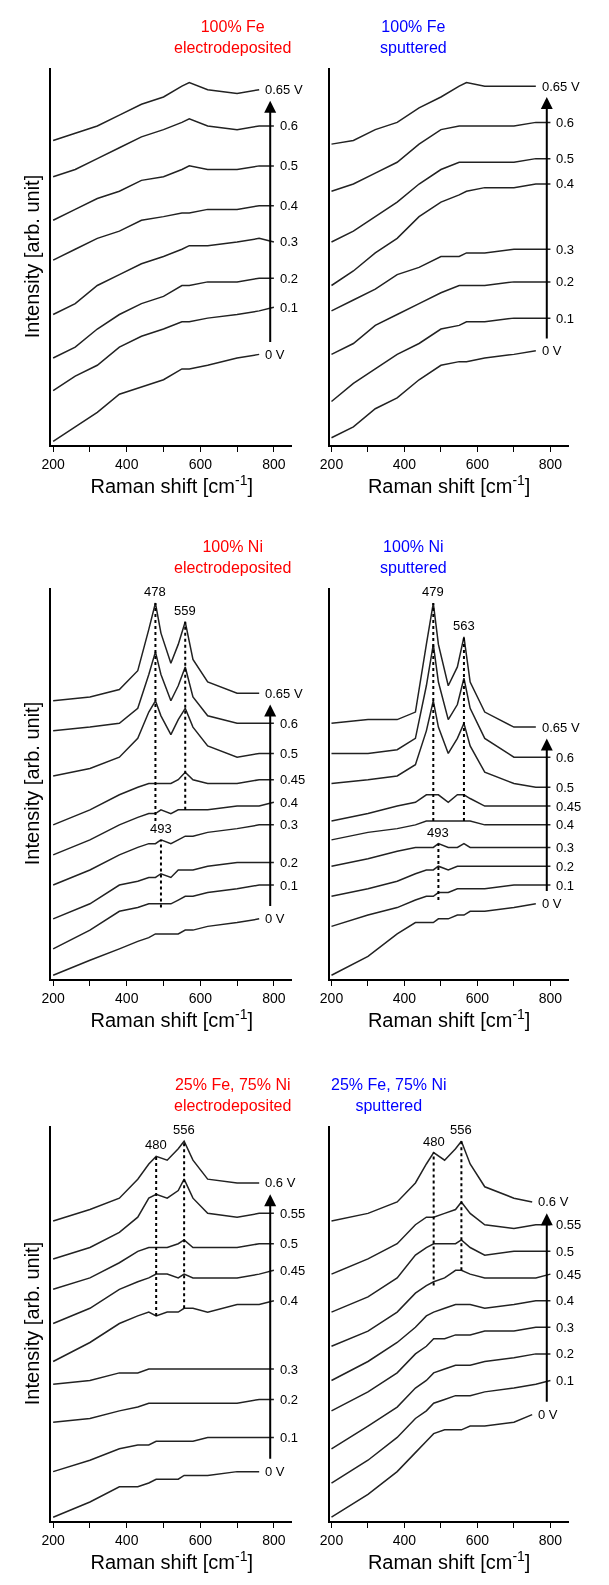 Image resolution: width=609 pixels, height=1585 pixels. Describe the element at coordinates (233, 37) in the screenshot. I see `chart-title: 100% Fe electrodeposited` at that location.